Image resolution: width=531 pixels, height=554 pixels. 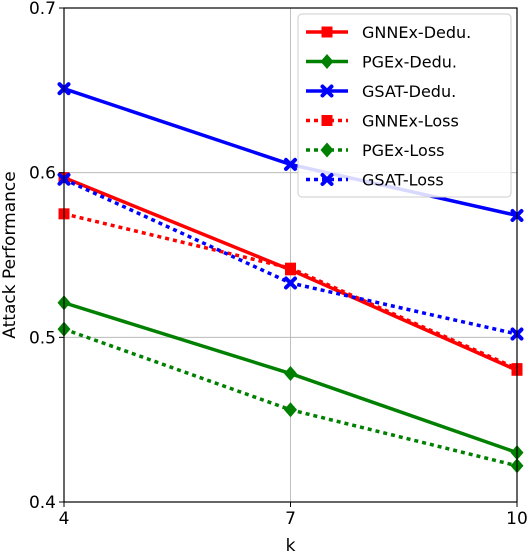 I want to click on y-axis-label: Attack Performance, so click(x=10, y=254).